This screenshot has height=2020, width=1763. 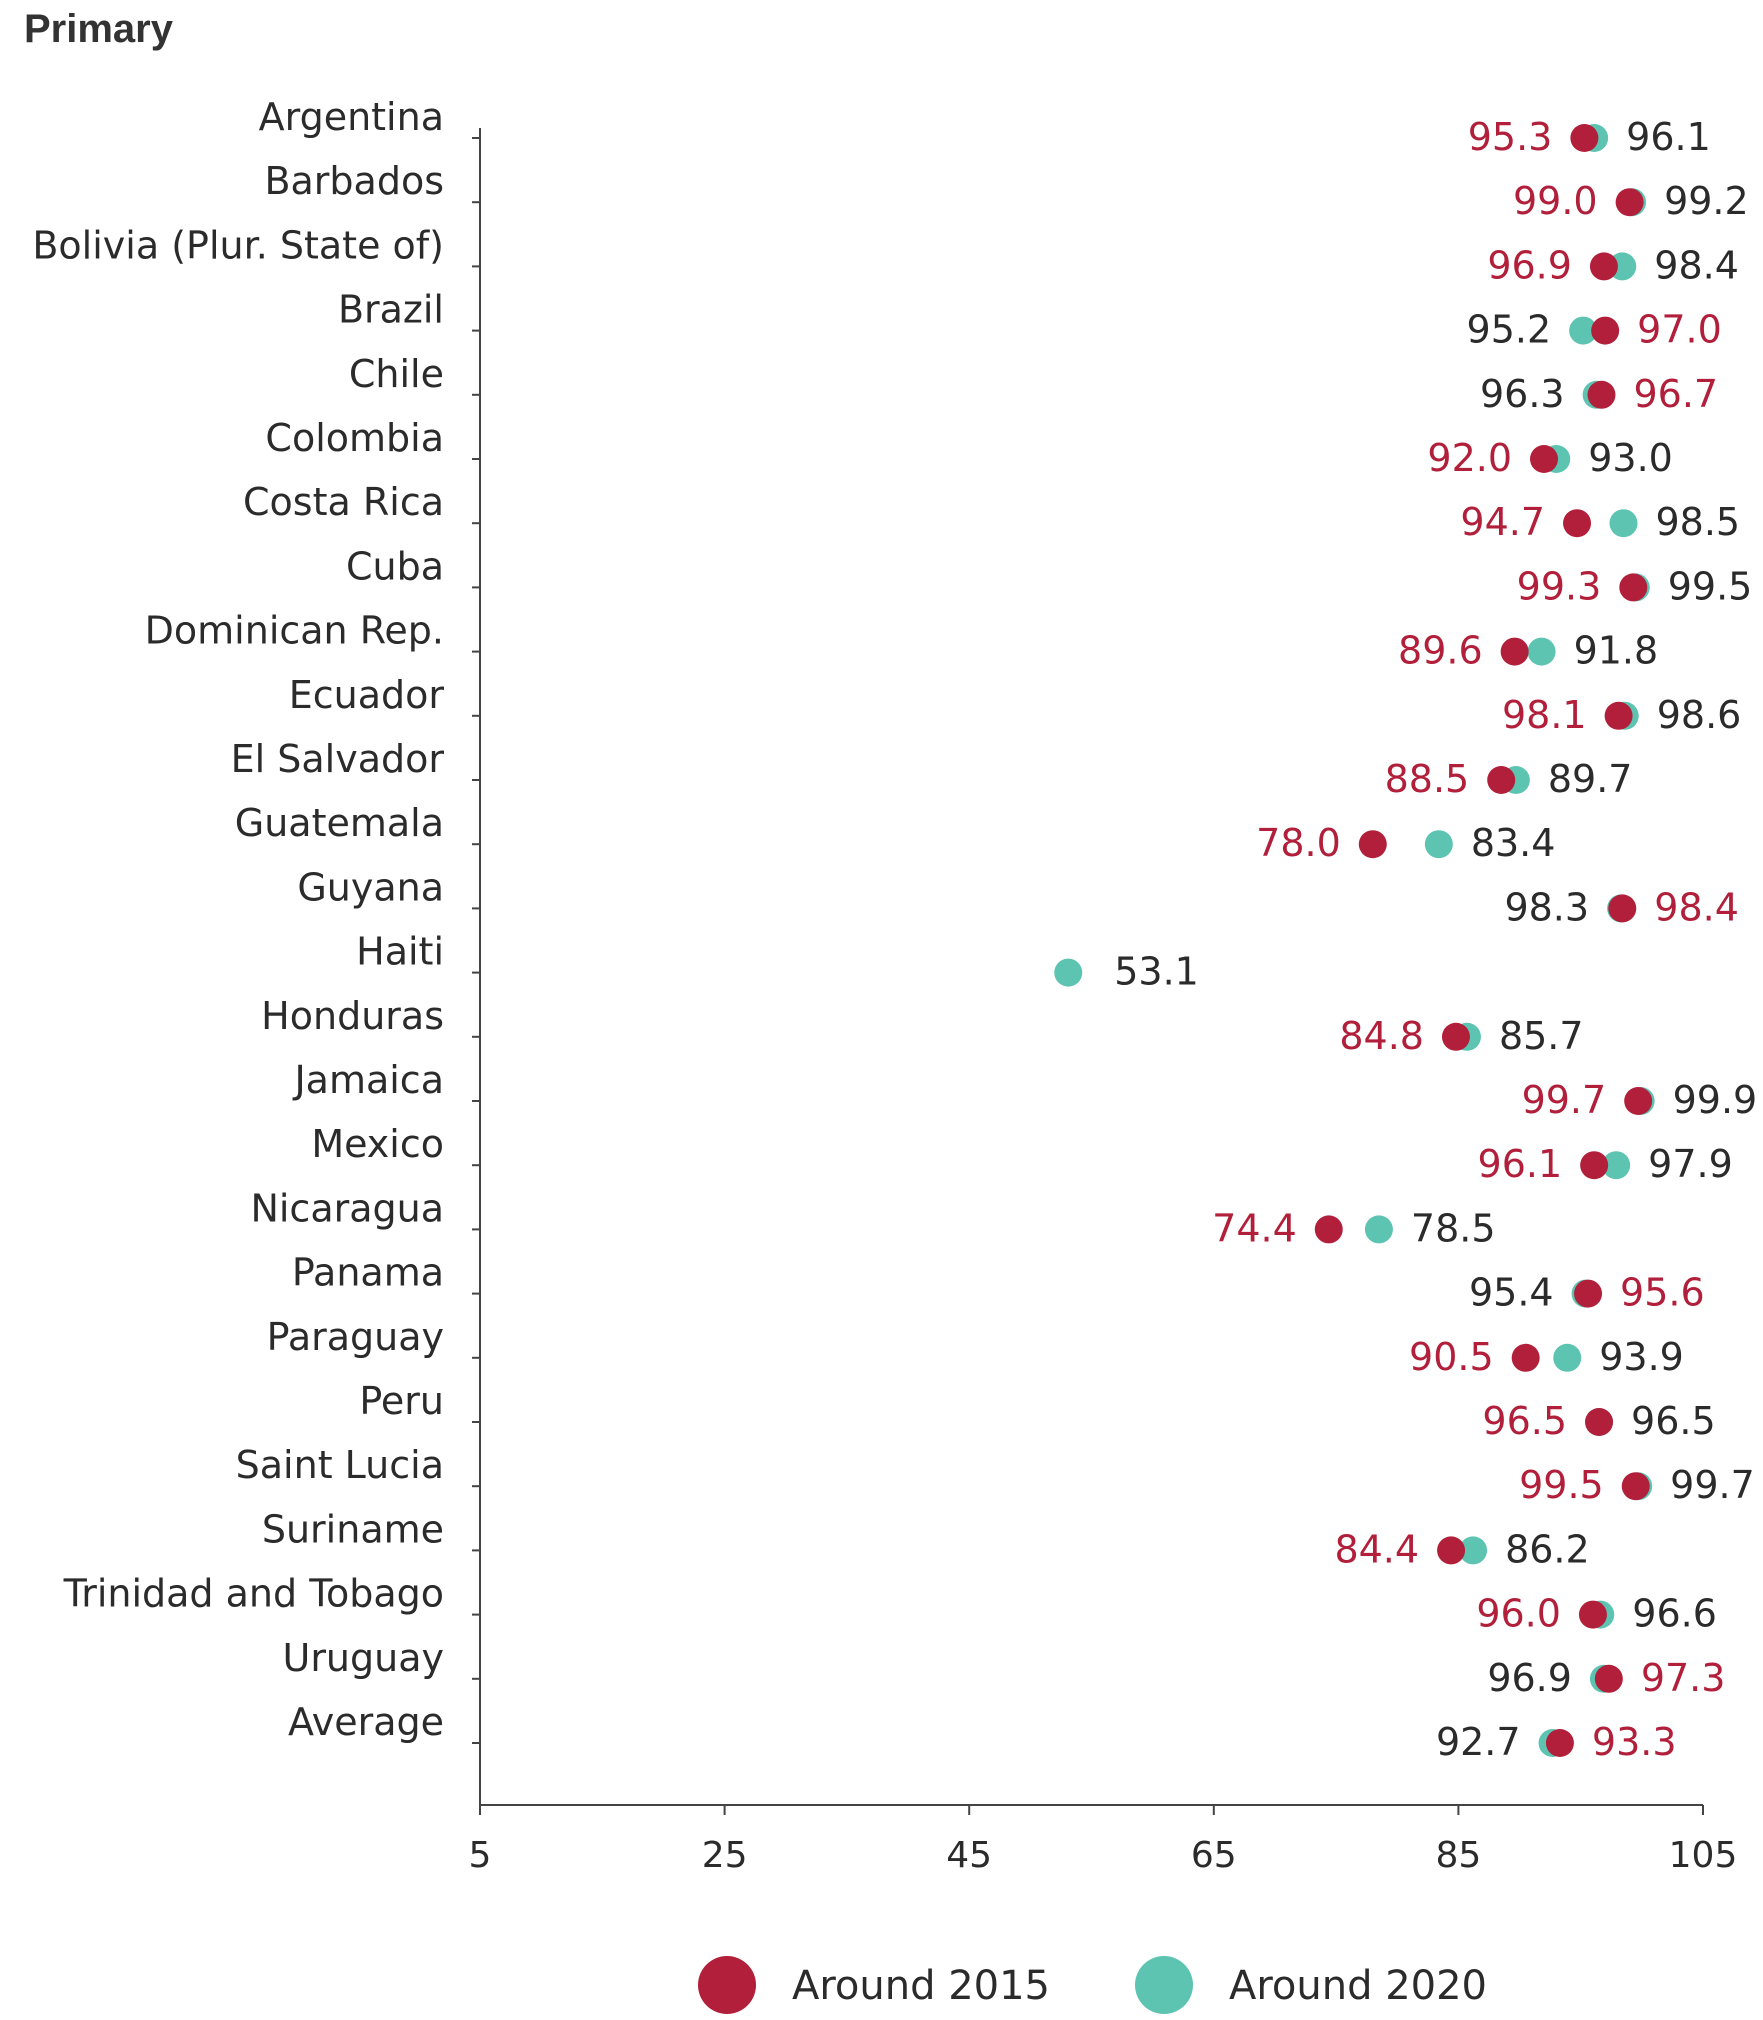 What do you see at coordinates (969, 1855) in the screenshot?
I see `x-tick-label: 45` at bounding box center [969, 1855].